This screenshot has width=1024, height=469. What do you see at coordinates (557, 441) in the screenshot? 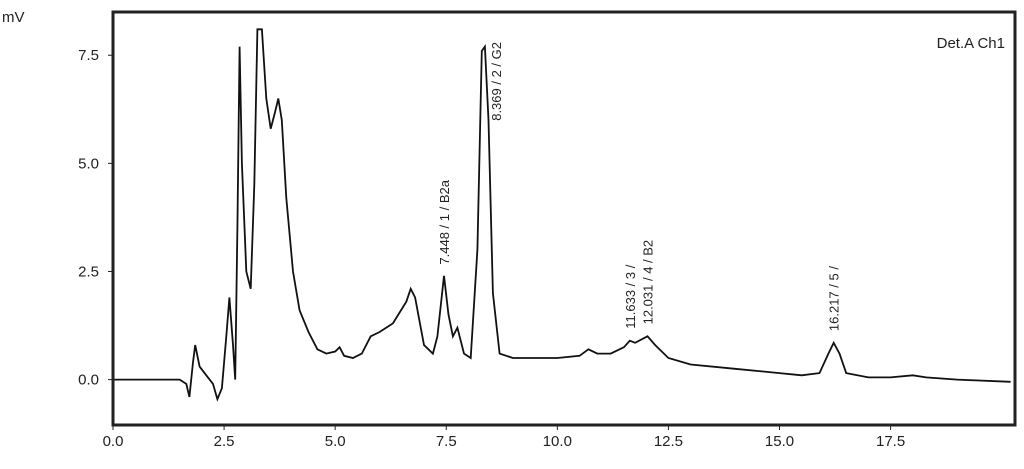
I see `x-tick-label: 10.0` at bounding box center [557, 441].